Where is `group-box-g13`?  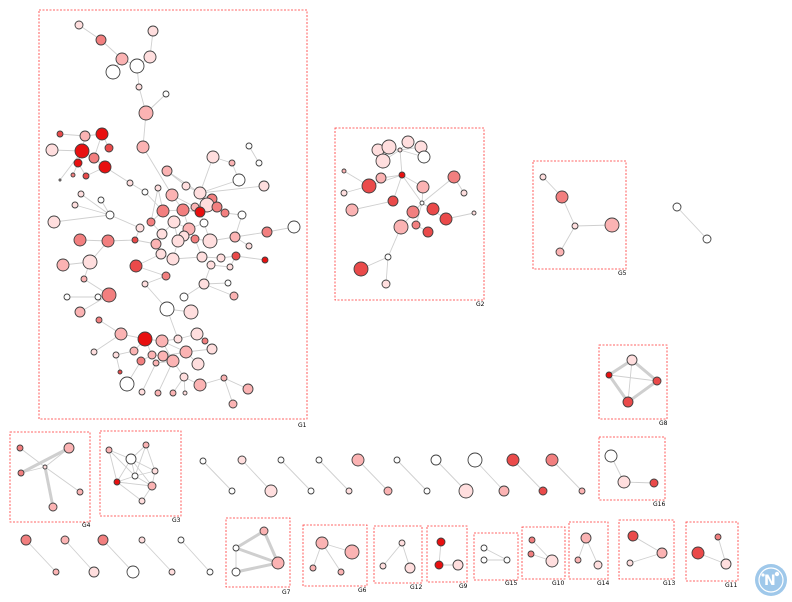 group-box-g13 is located at coordinates (646, 549).